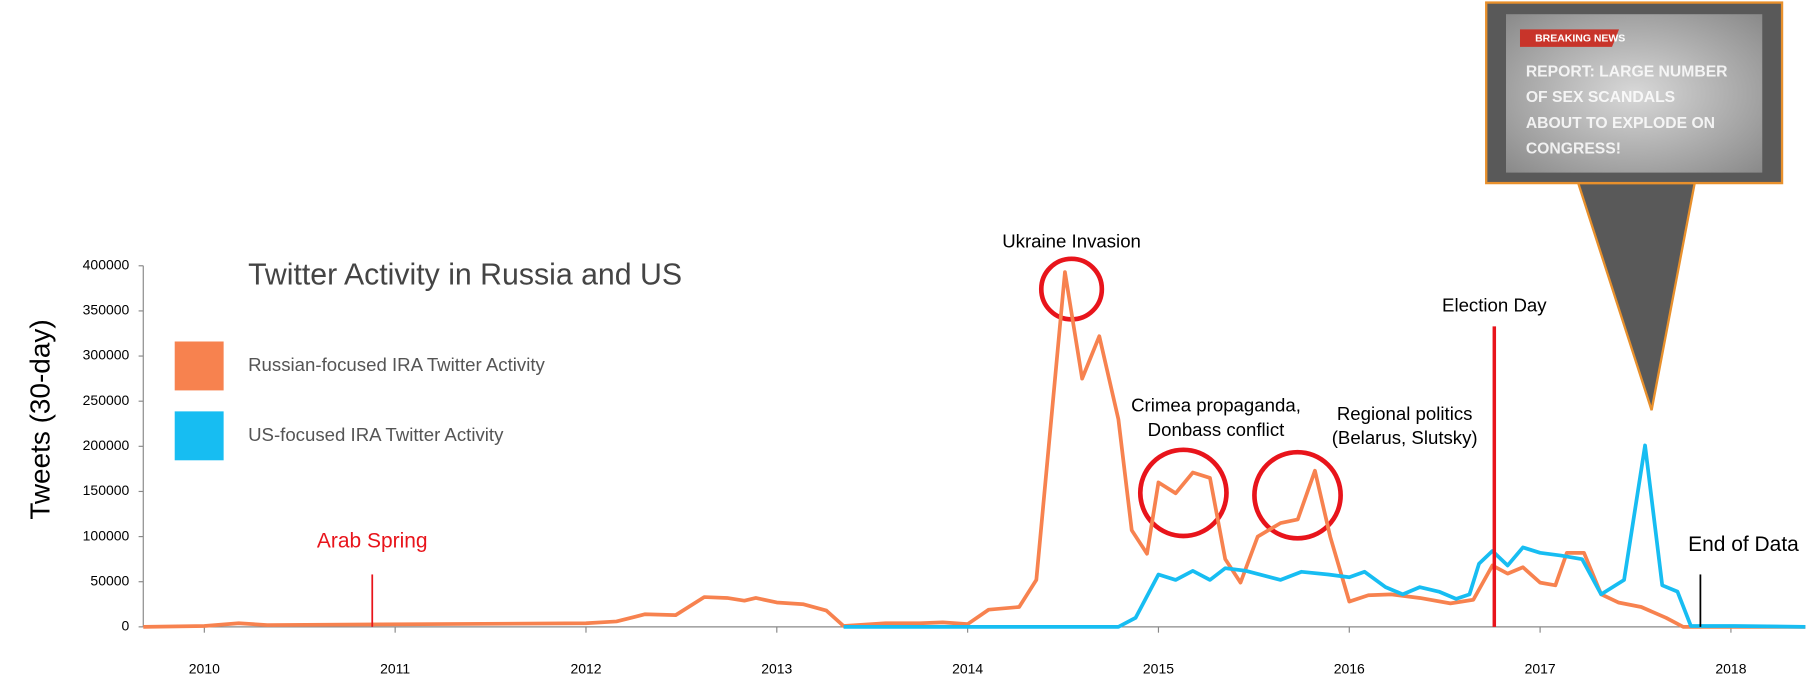 Image resolution: width=1817 pixels, height=676 pixels. I want to click on y-tick-label: 300000, so click(106, 355).